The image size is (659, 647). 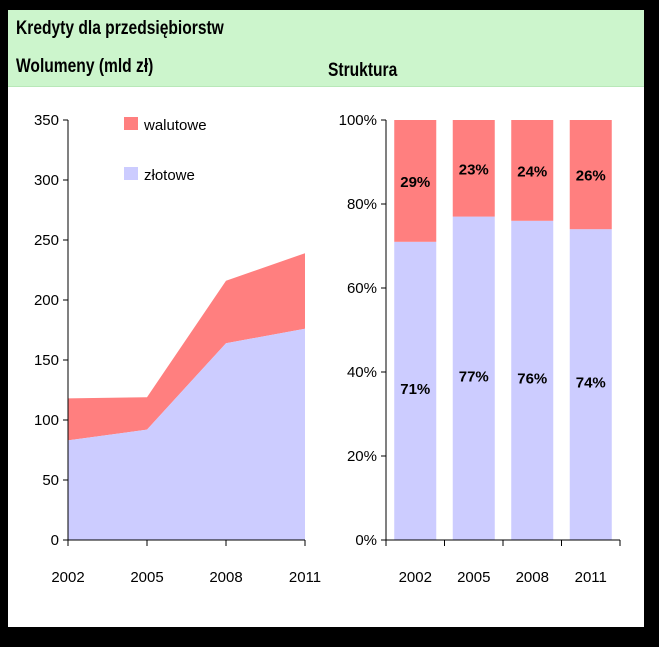 I want to click on left-x-tick-label: 2002, so click(x=67, y=577).